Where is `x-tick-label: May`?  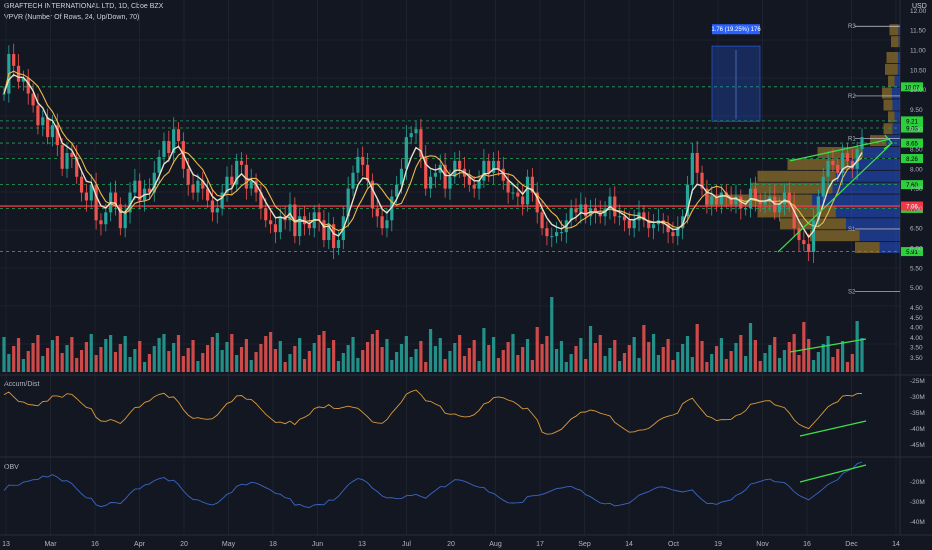
x-tick-label: May is located at coordinates (229, 544).